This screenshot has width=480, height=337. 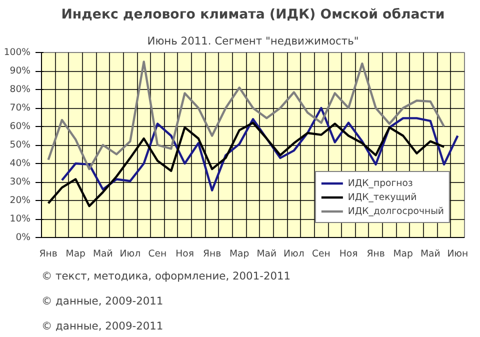 What do you see at coordinates (396, 211) in the screenshot?
I see `legend-label: ИДК_долгосрочный` at bounding box center [396, 211].